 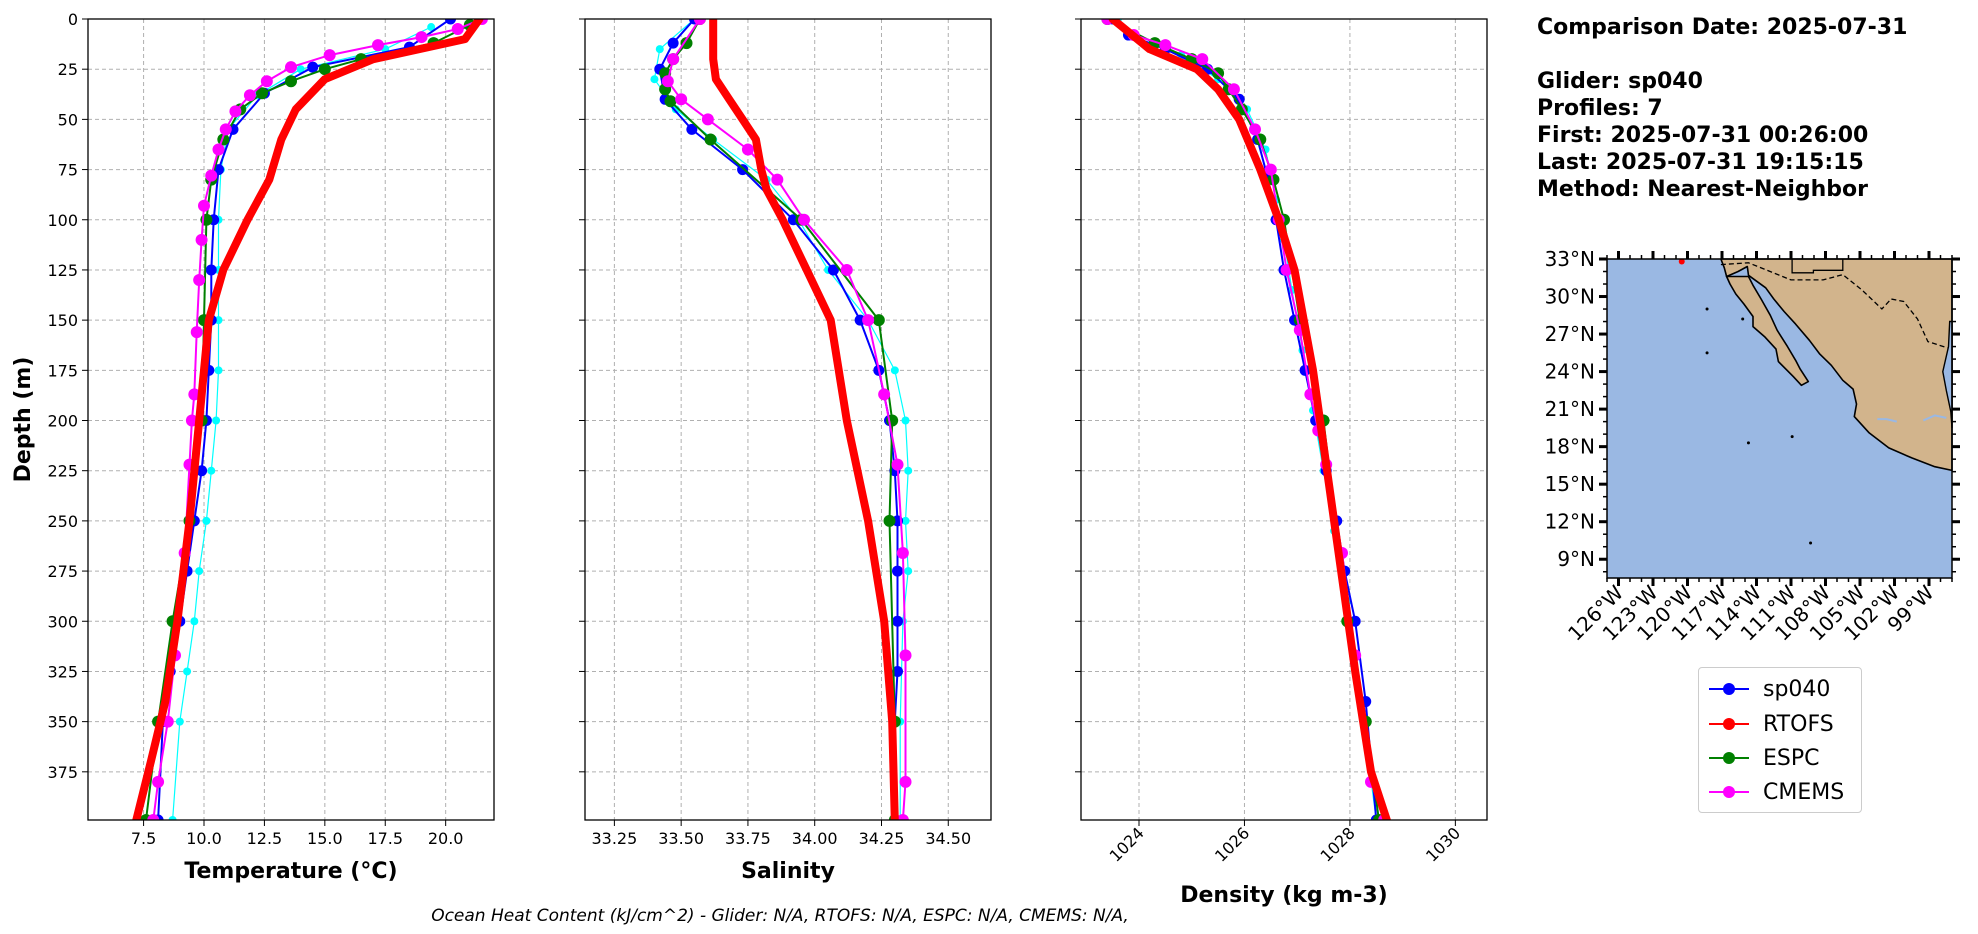 I want to click on y-tick-label: 200, so click(x=62, y=421).